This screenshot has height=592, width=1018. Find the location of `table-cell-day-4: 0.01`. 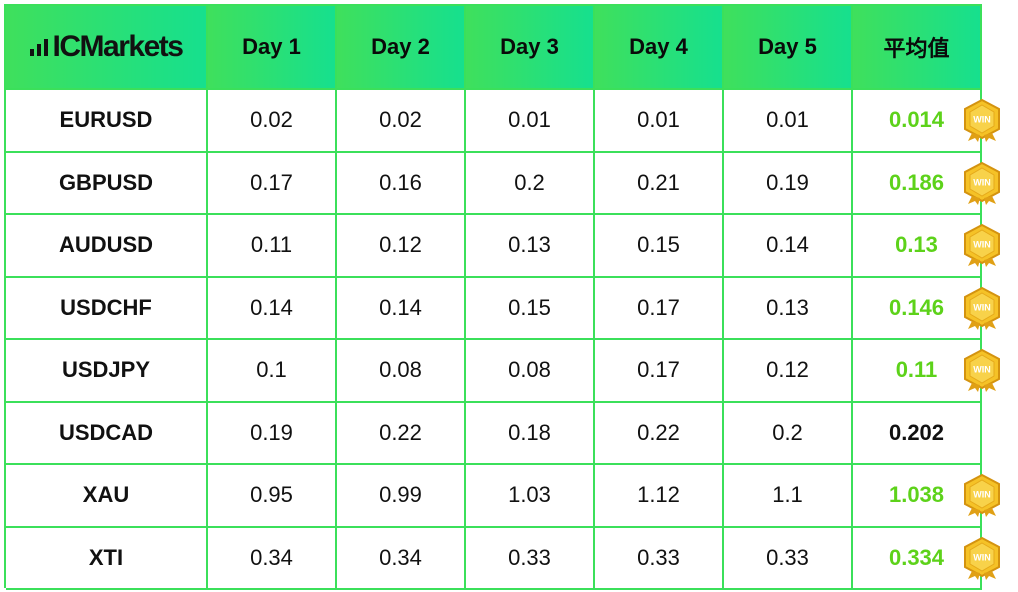

table-cell-day-4: 0.01 is located at coordinates (659, 121).